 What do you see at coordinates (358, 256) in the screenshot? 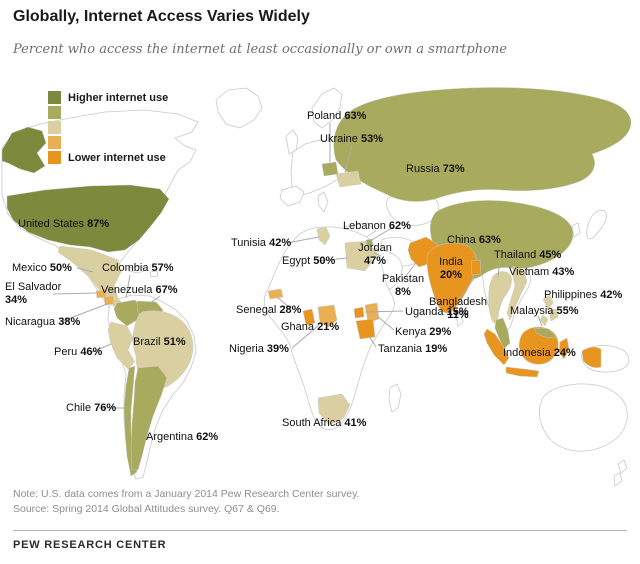
I see `country-shape-egypt` at bounding box center [358, 256].